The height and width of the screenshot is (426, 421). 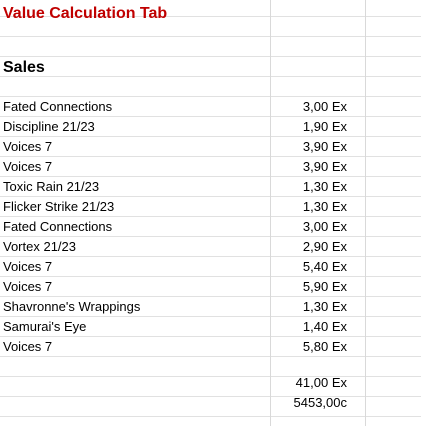 I want to click on item-value-cell: 1,40 Ex, so click(x=324, y=326).